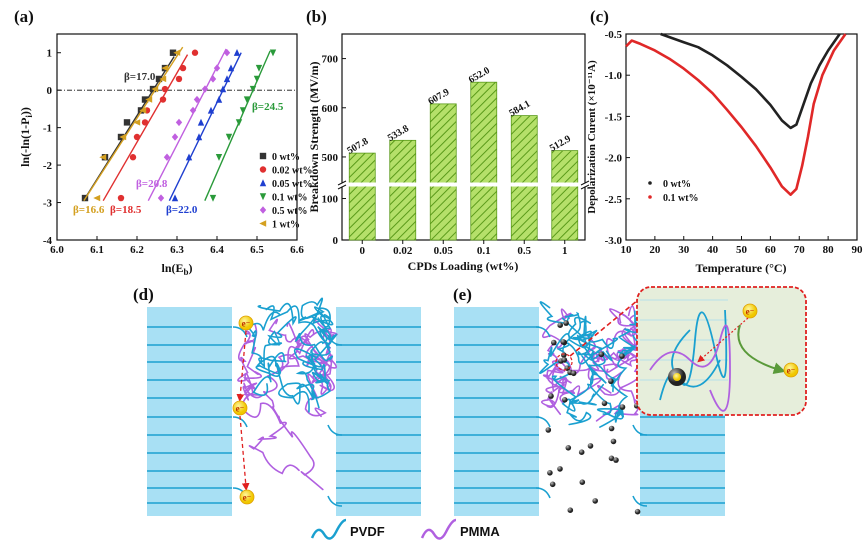 This screenshot has width=864, height=545. I want to click on beta-label: β=18.5, so click(126, 210).